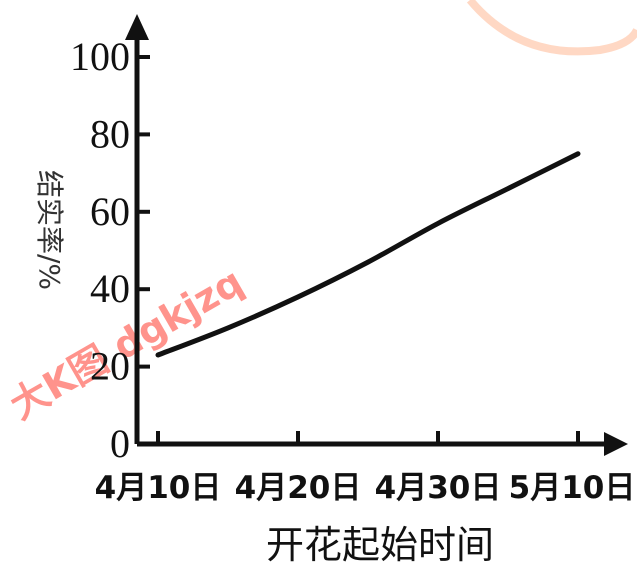  Describe the element at coordinates (110, 133) in the screenshot. I see `y-tick-label: 80` at that location.